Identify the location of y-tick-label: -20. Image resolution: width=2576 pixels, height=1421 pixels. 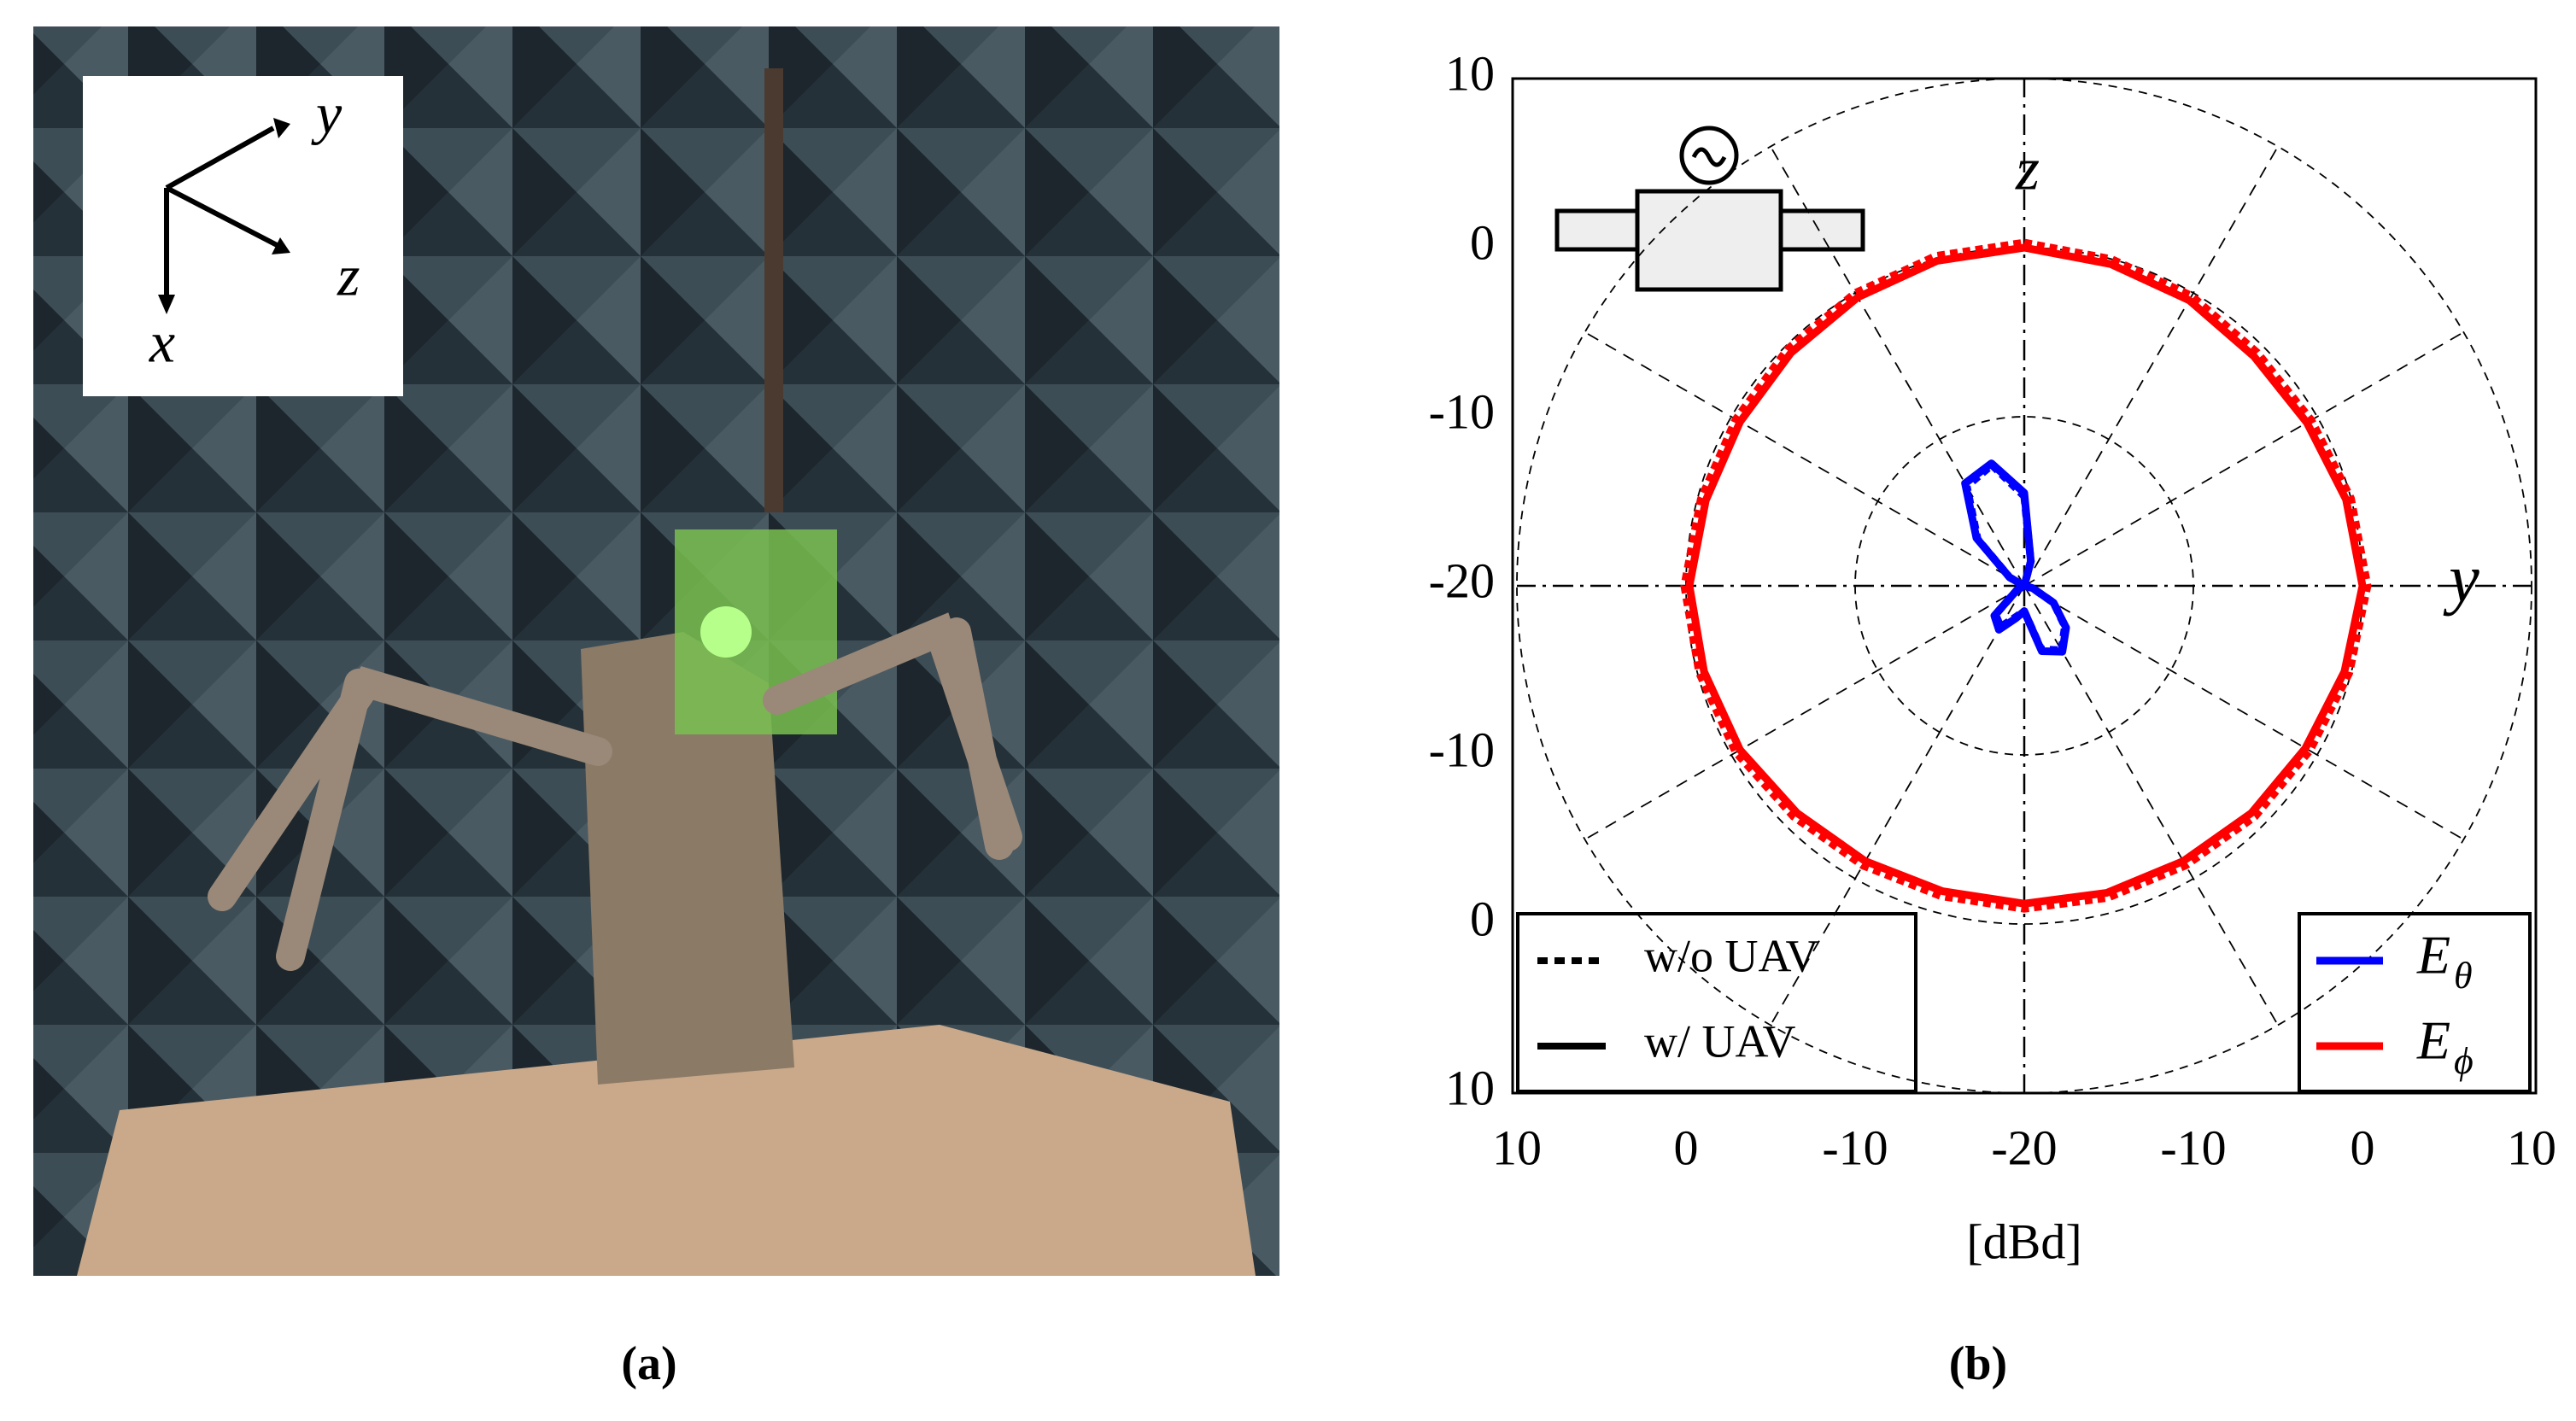
(1462, 580).